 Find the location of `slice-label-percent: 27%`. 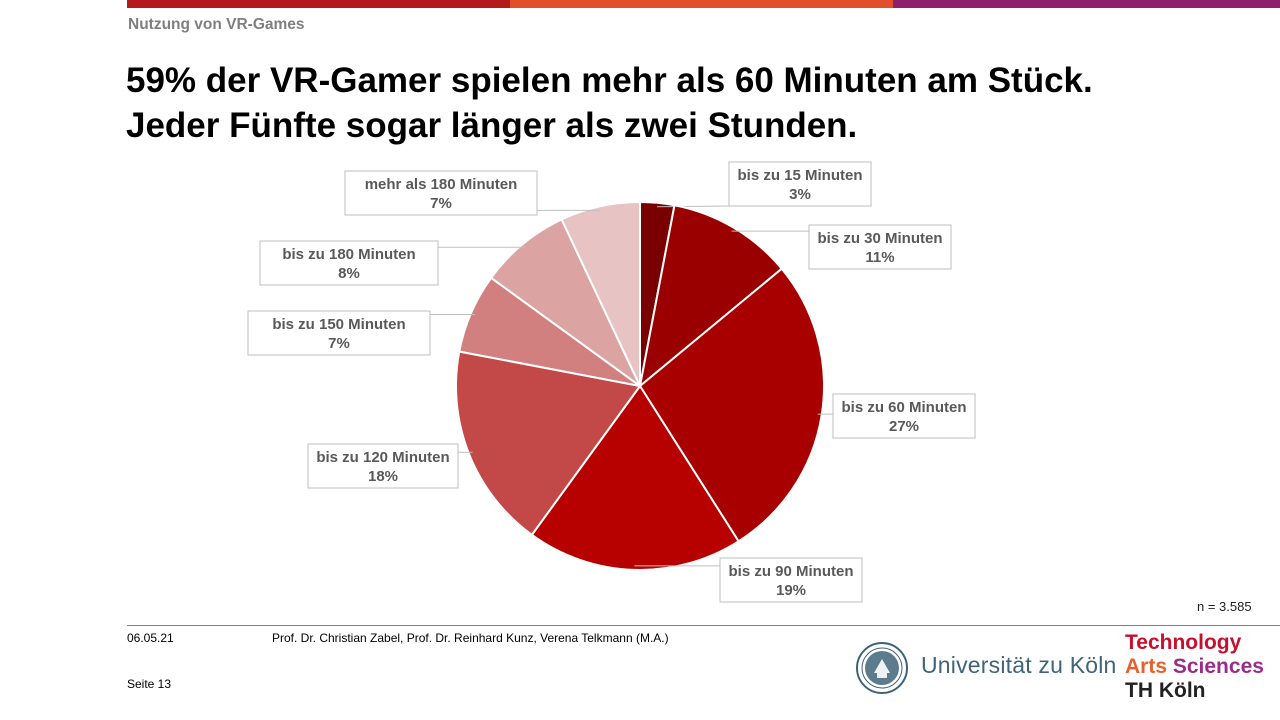

slice-label-percent: 27% is located at coordinates (904, 426).